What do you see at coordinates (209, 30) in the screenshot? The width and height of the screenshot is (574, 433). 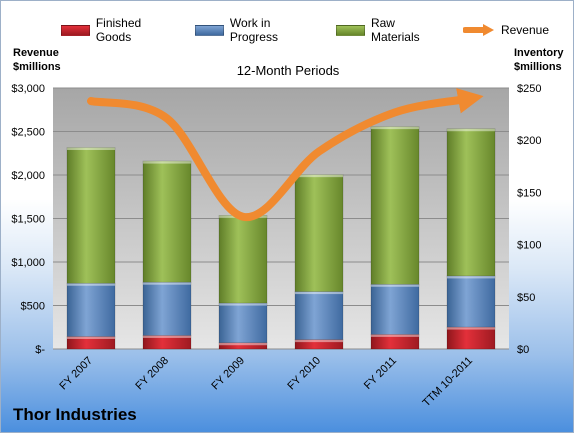 I see `work-in-progress-swatch` at bounding box center [209, 30].